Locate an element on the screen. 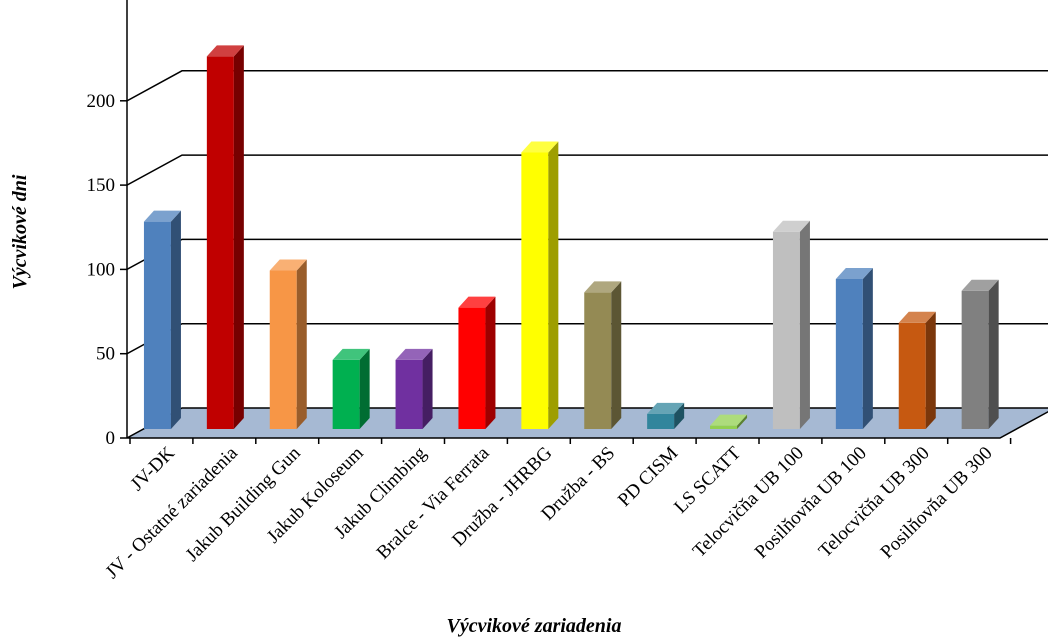 Image resolution: width=1048 pixels, height=638 pixels. x-category-label: Jakub Building Gun is located at coordinates (243, 503).